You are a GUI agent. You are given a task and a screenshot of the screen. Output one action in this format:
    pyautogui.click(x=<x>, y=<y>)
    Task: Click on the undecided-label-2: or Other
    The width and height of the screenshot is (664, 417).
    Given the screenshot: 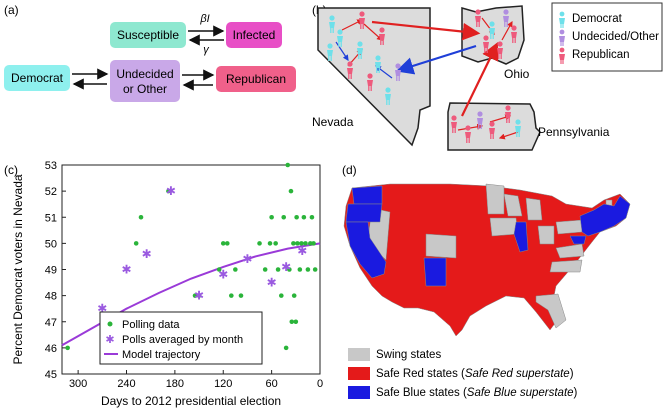 What is the action you would take?
    pyautogui.click(x=145, y=89)
    